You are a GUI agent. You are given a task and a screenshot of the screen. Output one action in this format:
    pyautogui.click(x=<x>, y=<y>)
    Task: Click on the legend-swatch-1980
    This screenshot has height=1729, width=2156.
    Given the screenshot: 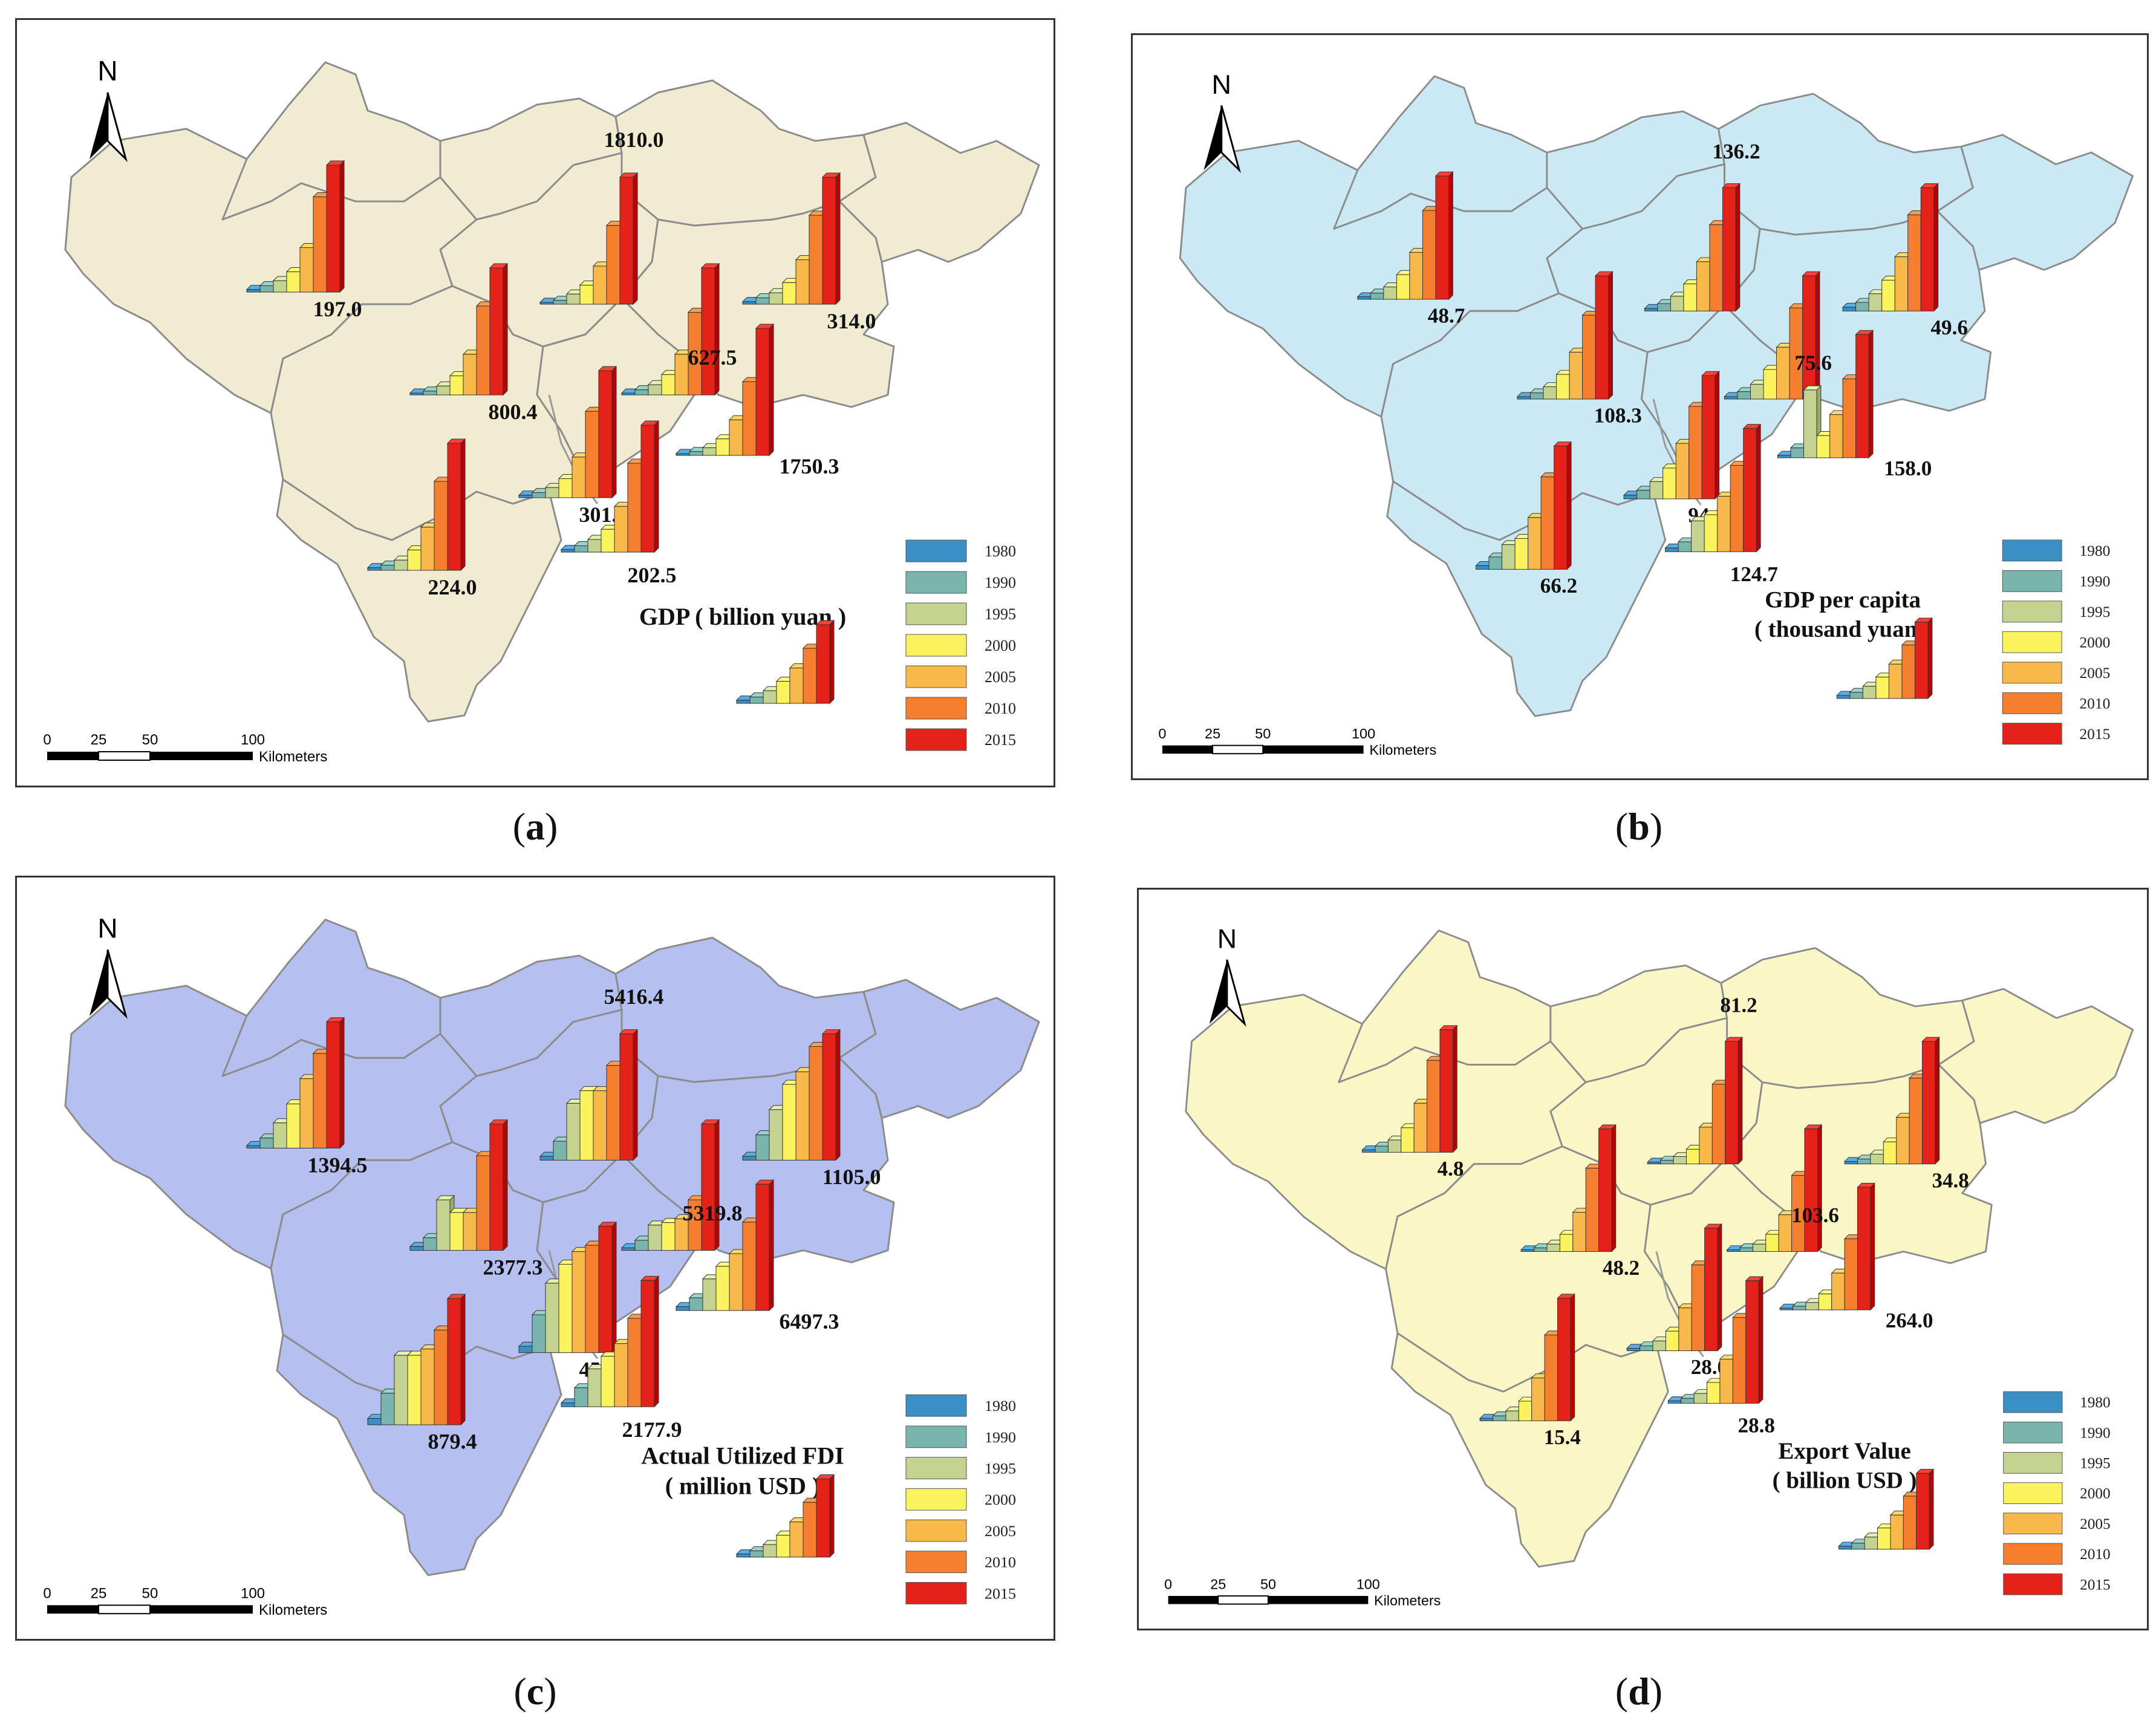 What is the action you would take?
    pyautogui.click(x=2033, y=1402)
    